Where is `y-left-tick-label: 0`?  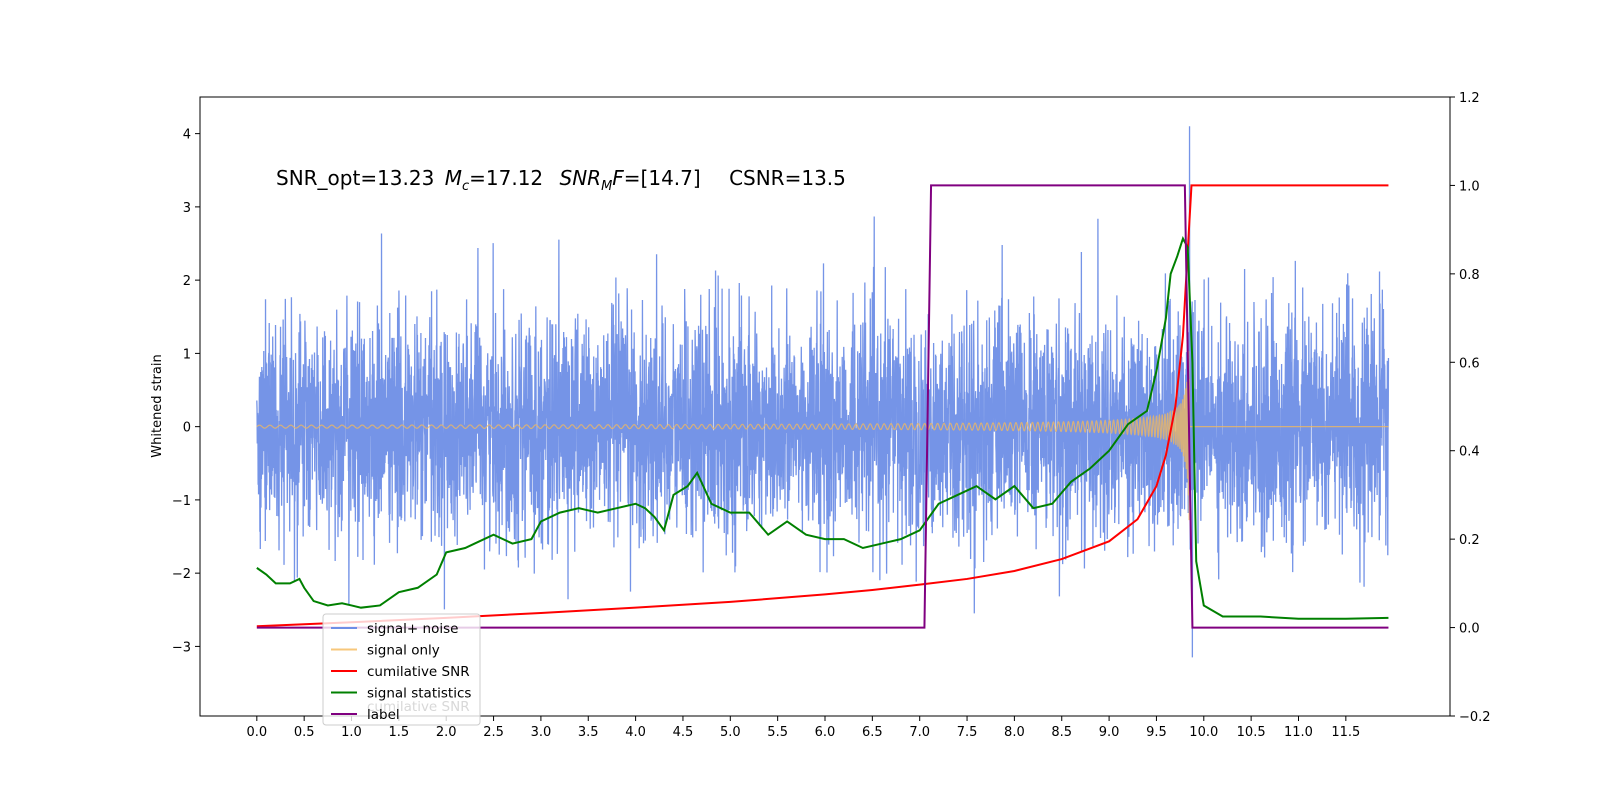
y-left-tick-label: 0 is located at coordinates (187, 428).